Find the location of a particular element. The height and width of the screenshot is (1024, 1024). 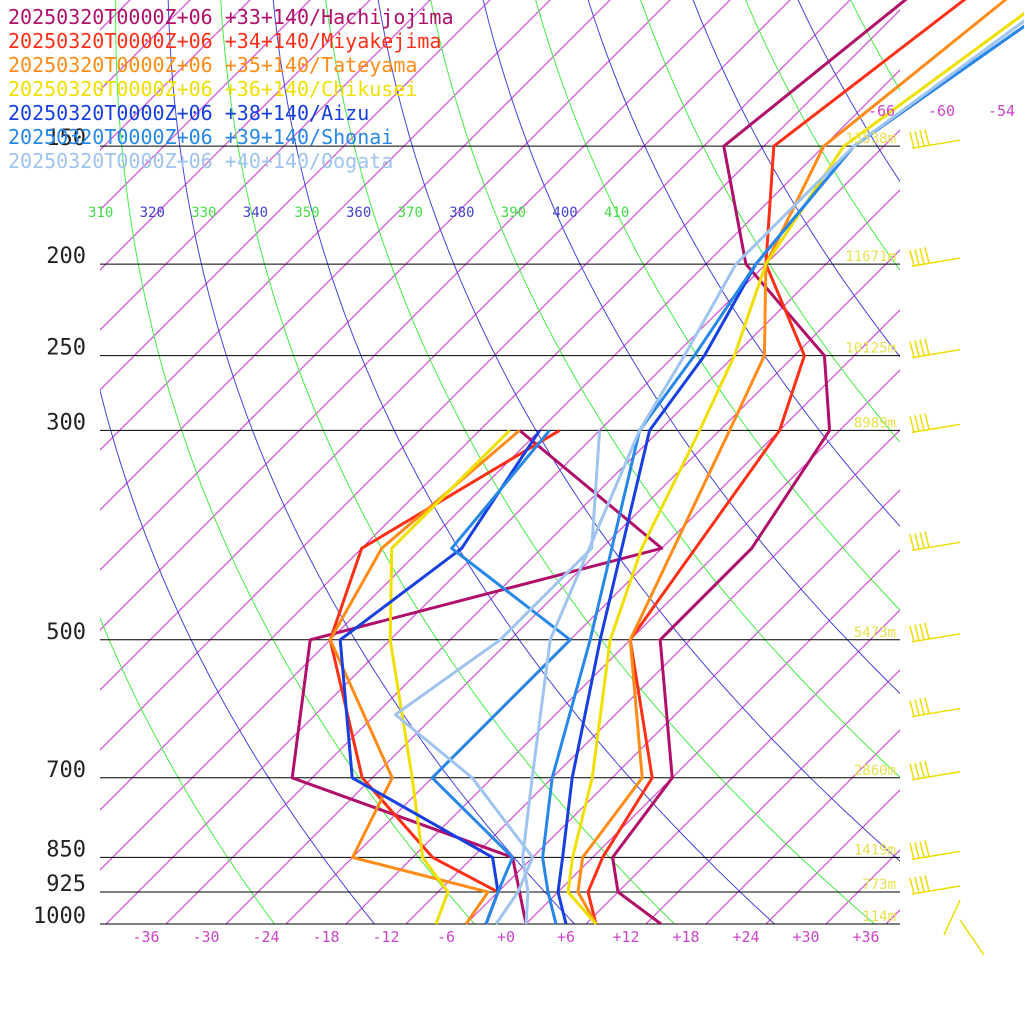

temperature-tick-label: -30 is located at coordinates (205, 937).